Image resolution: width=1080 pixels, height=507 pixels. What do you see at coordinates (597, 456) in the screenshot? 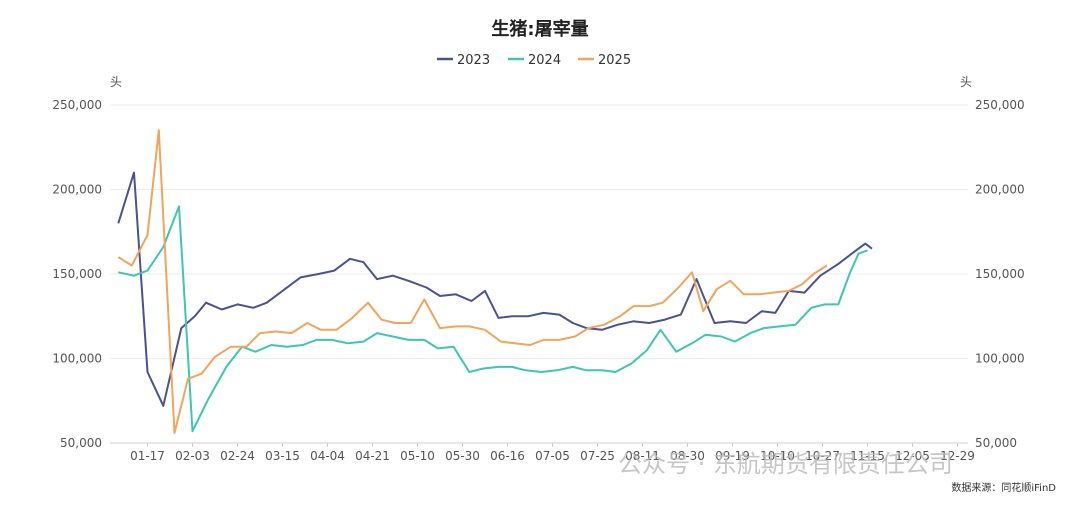
I see `x-tick-label: 07-25` at bounding box center [597, 456].